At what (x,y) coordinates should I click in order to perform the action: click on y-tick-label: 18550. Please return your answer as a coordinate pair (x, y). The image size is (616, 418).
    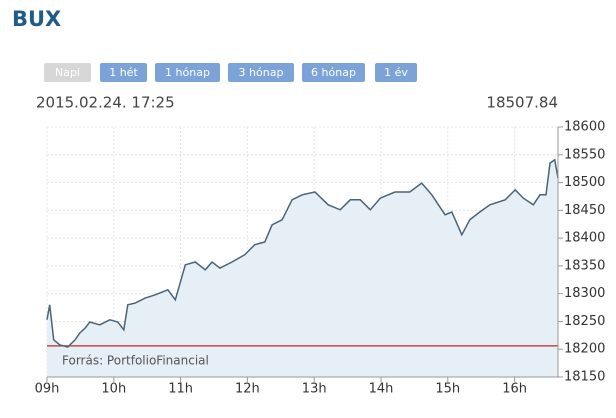
    Looking at the image, I should click on (584, 154).